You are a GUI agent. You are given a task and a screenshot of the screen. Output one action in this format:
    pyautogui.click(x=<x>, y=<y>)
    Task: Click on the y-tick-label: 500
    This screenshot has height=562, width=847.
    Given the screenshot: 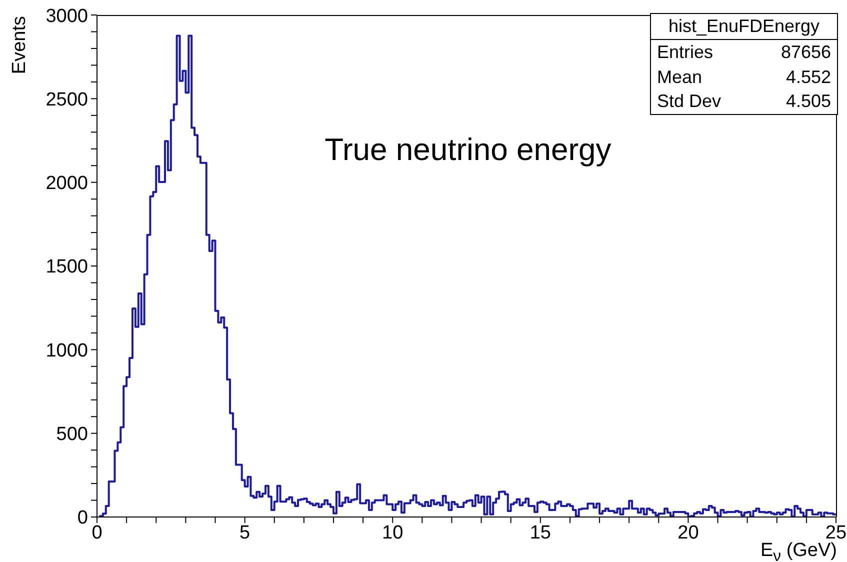 What is the action you would take?
    pyautogui.click(x=72, y=435)
    